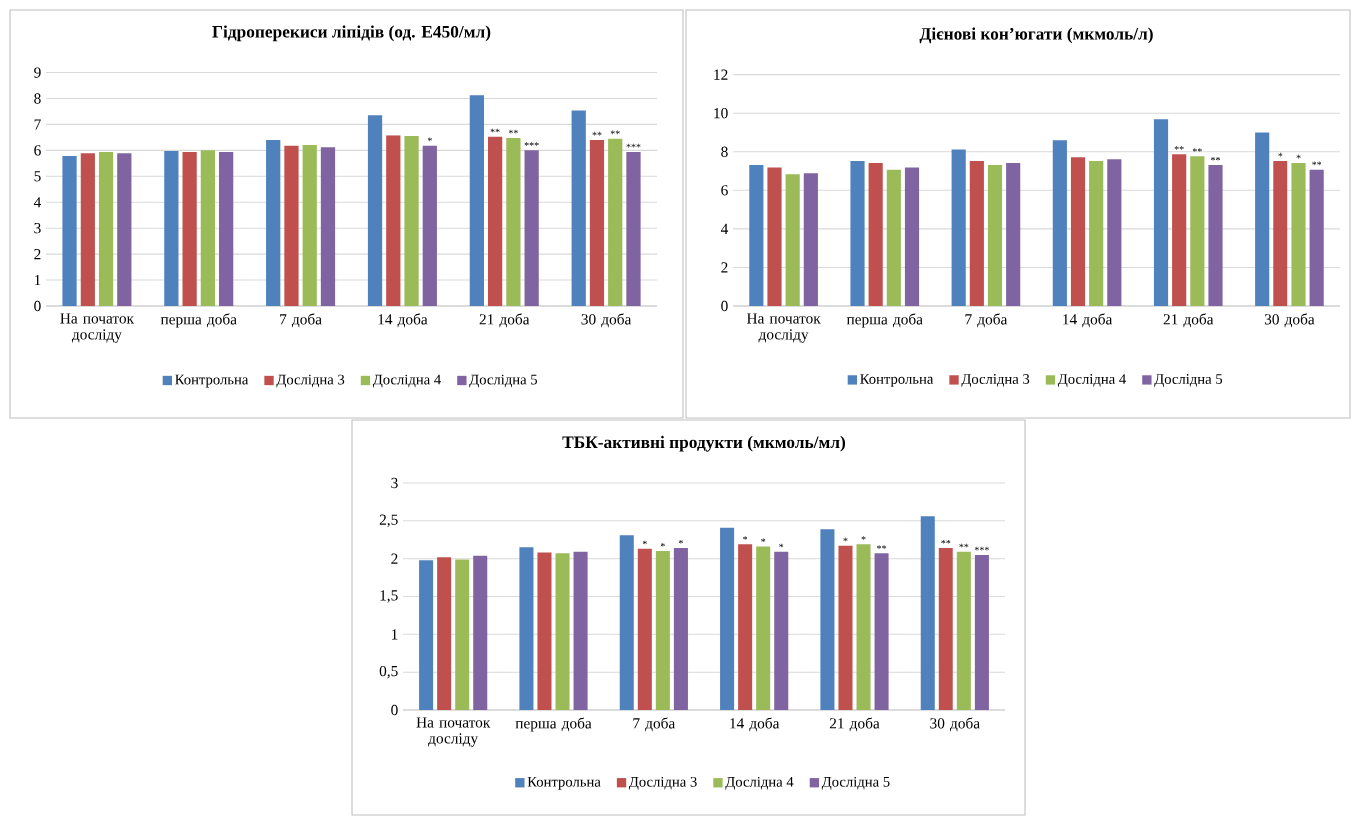 The height and width of the screenshot is (818, 1356). Describe the element at coordinates (721, 74) in the screenshot. I see `y-tick-label: 12` at that location.